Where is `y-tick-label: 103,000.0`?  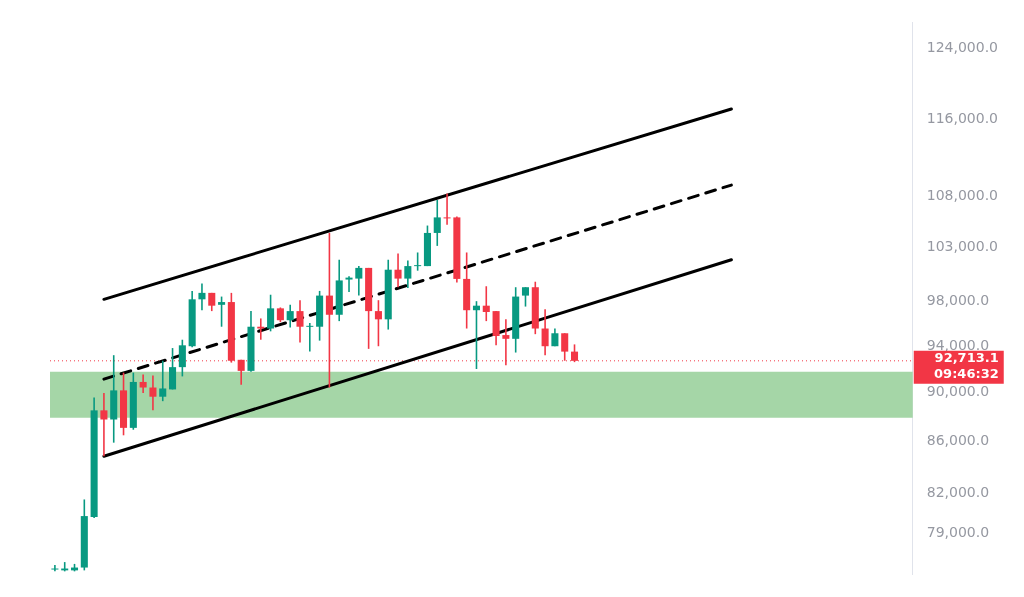 y-tick-label: 103,000.0 is located at coordinates (962, 246).